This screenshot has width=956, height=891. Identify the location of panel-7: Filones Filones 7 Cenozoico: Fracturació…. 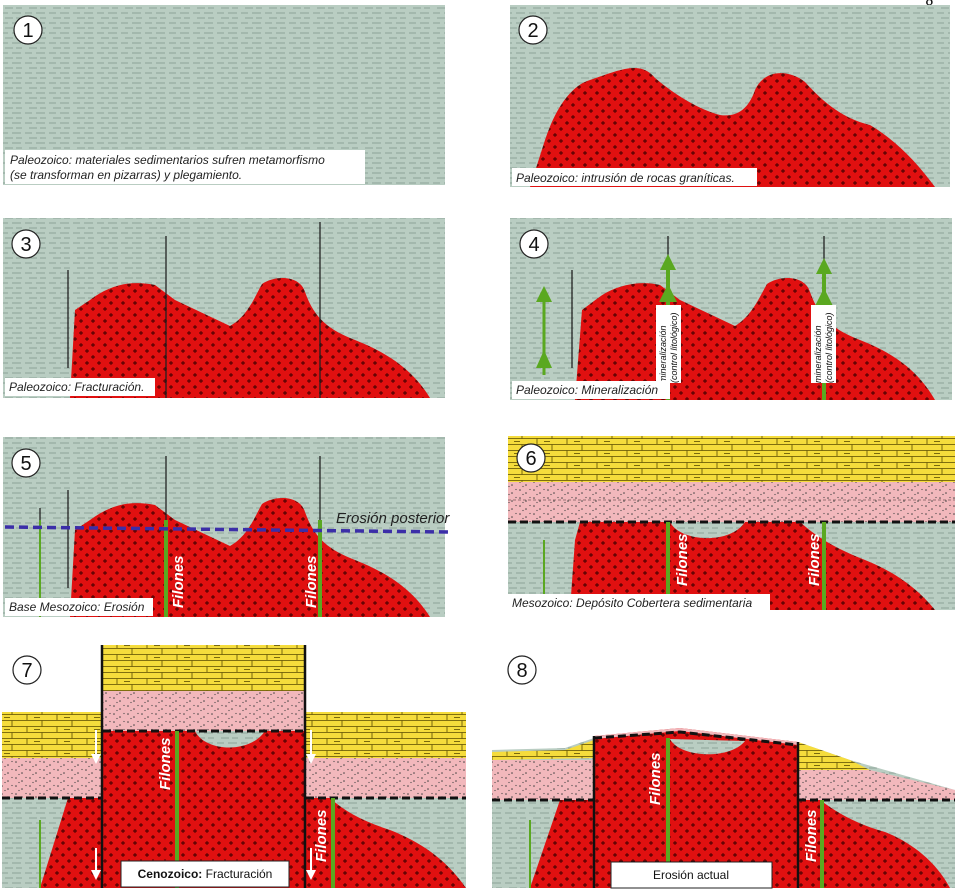
(234, 766).